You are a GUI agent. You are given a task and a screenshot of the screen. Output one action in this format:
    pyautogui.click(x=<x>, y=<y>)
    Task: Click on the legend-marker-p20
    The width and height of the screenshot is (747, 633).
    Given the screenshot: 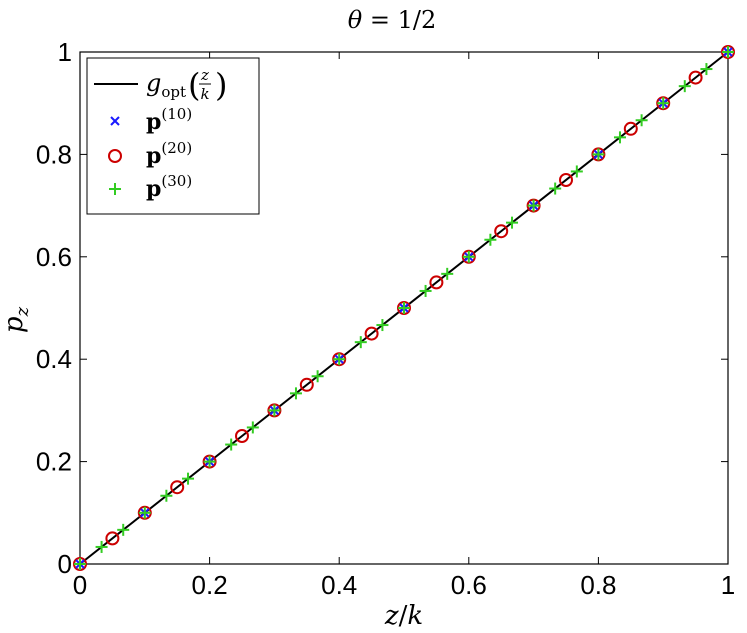 What is the action you would take?
    pyautogui.click(x=115, y=156)
    